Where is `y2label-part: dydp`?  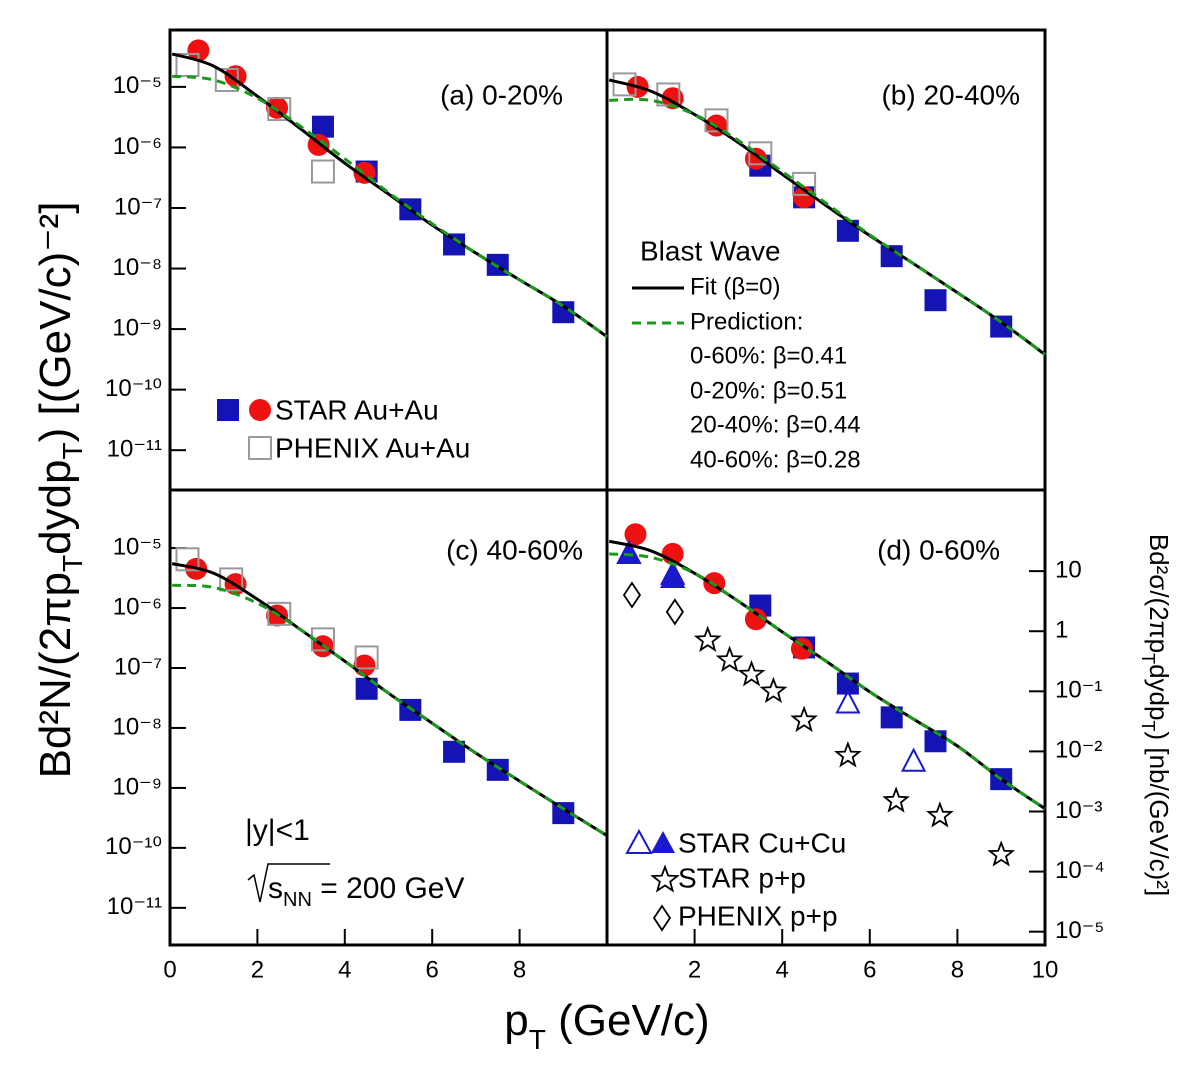
y2label-part: dydp is located at coordinates (1159, 692).